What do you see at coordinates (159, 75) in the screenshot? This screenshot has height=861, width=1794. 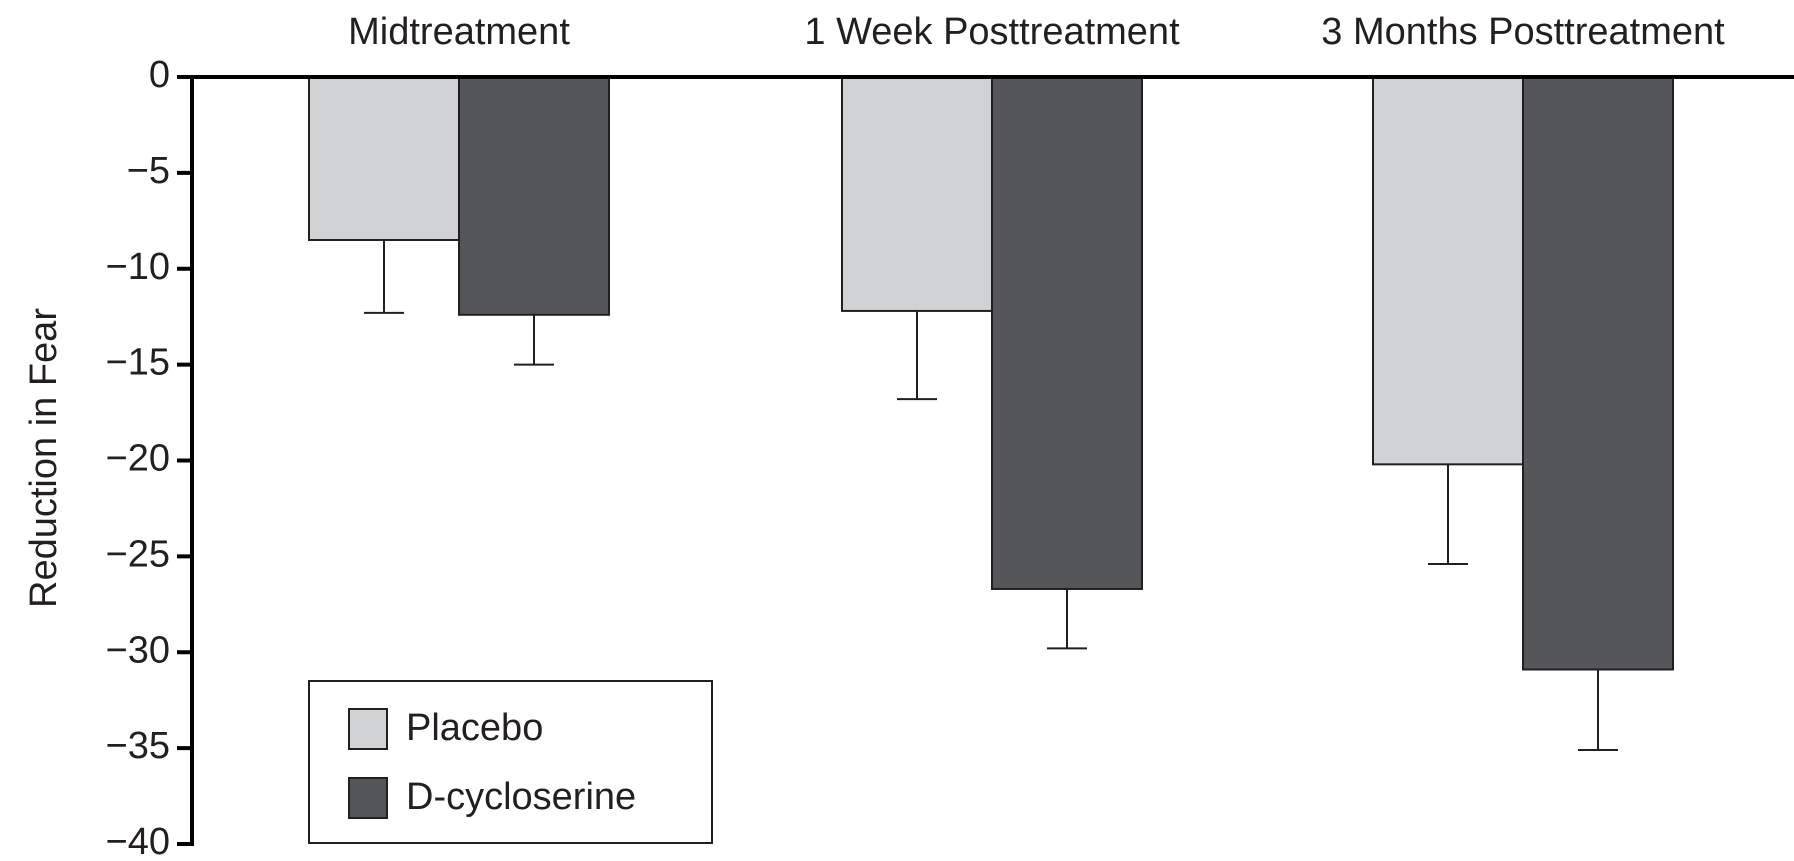 I see `y-tick-label: 0` at bounding box center [159, 75].